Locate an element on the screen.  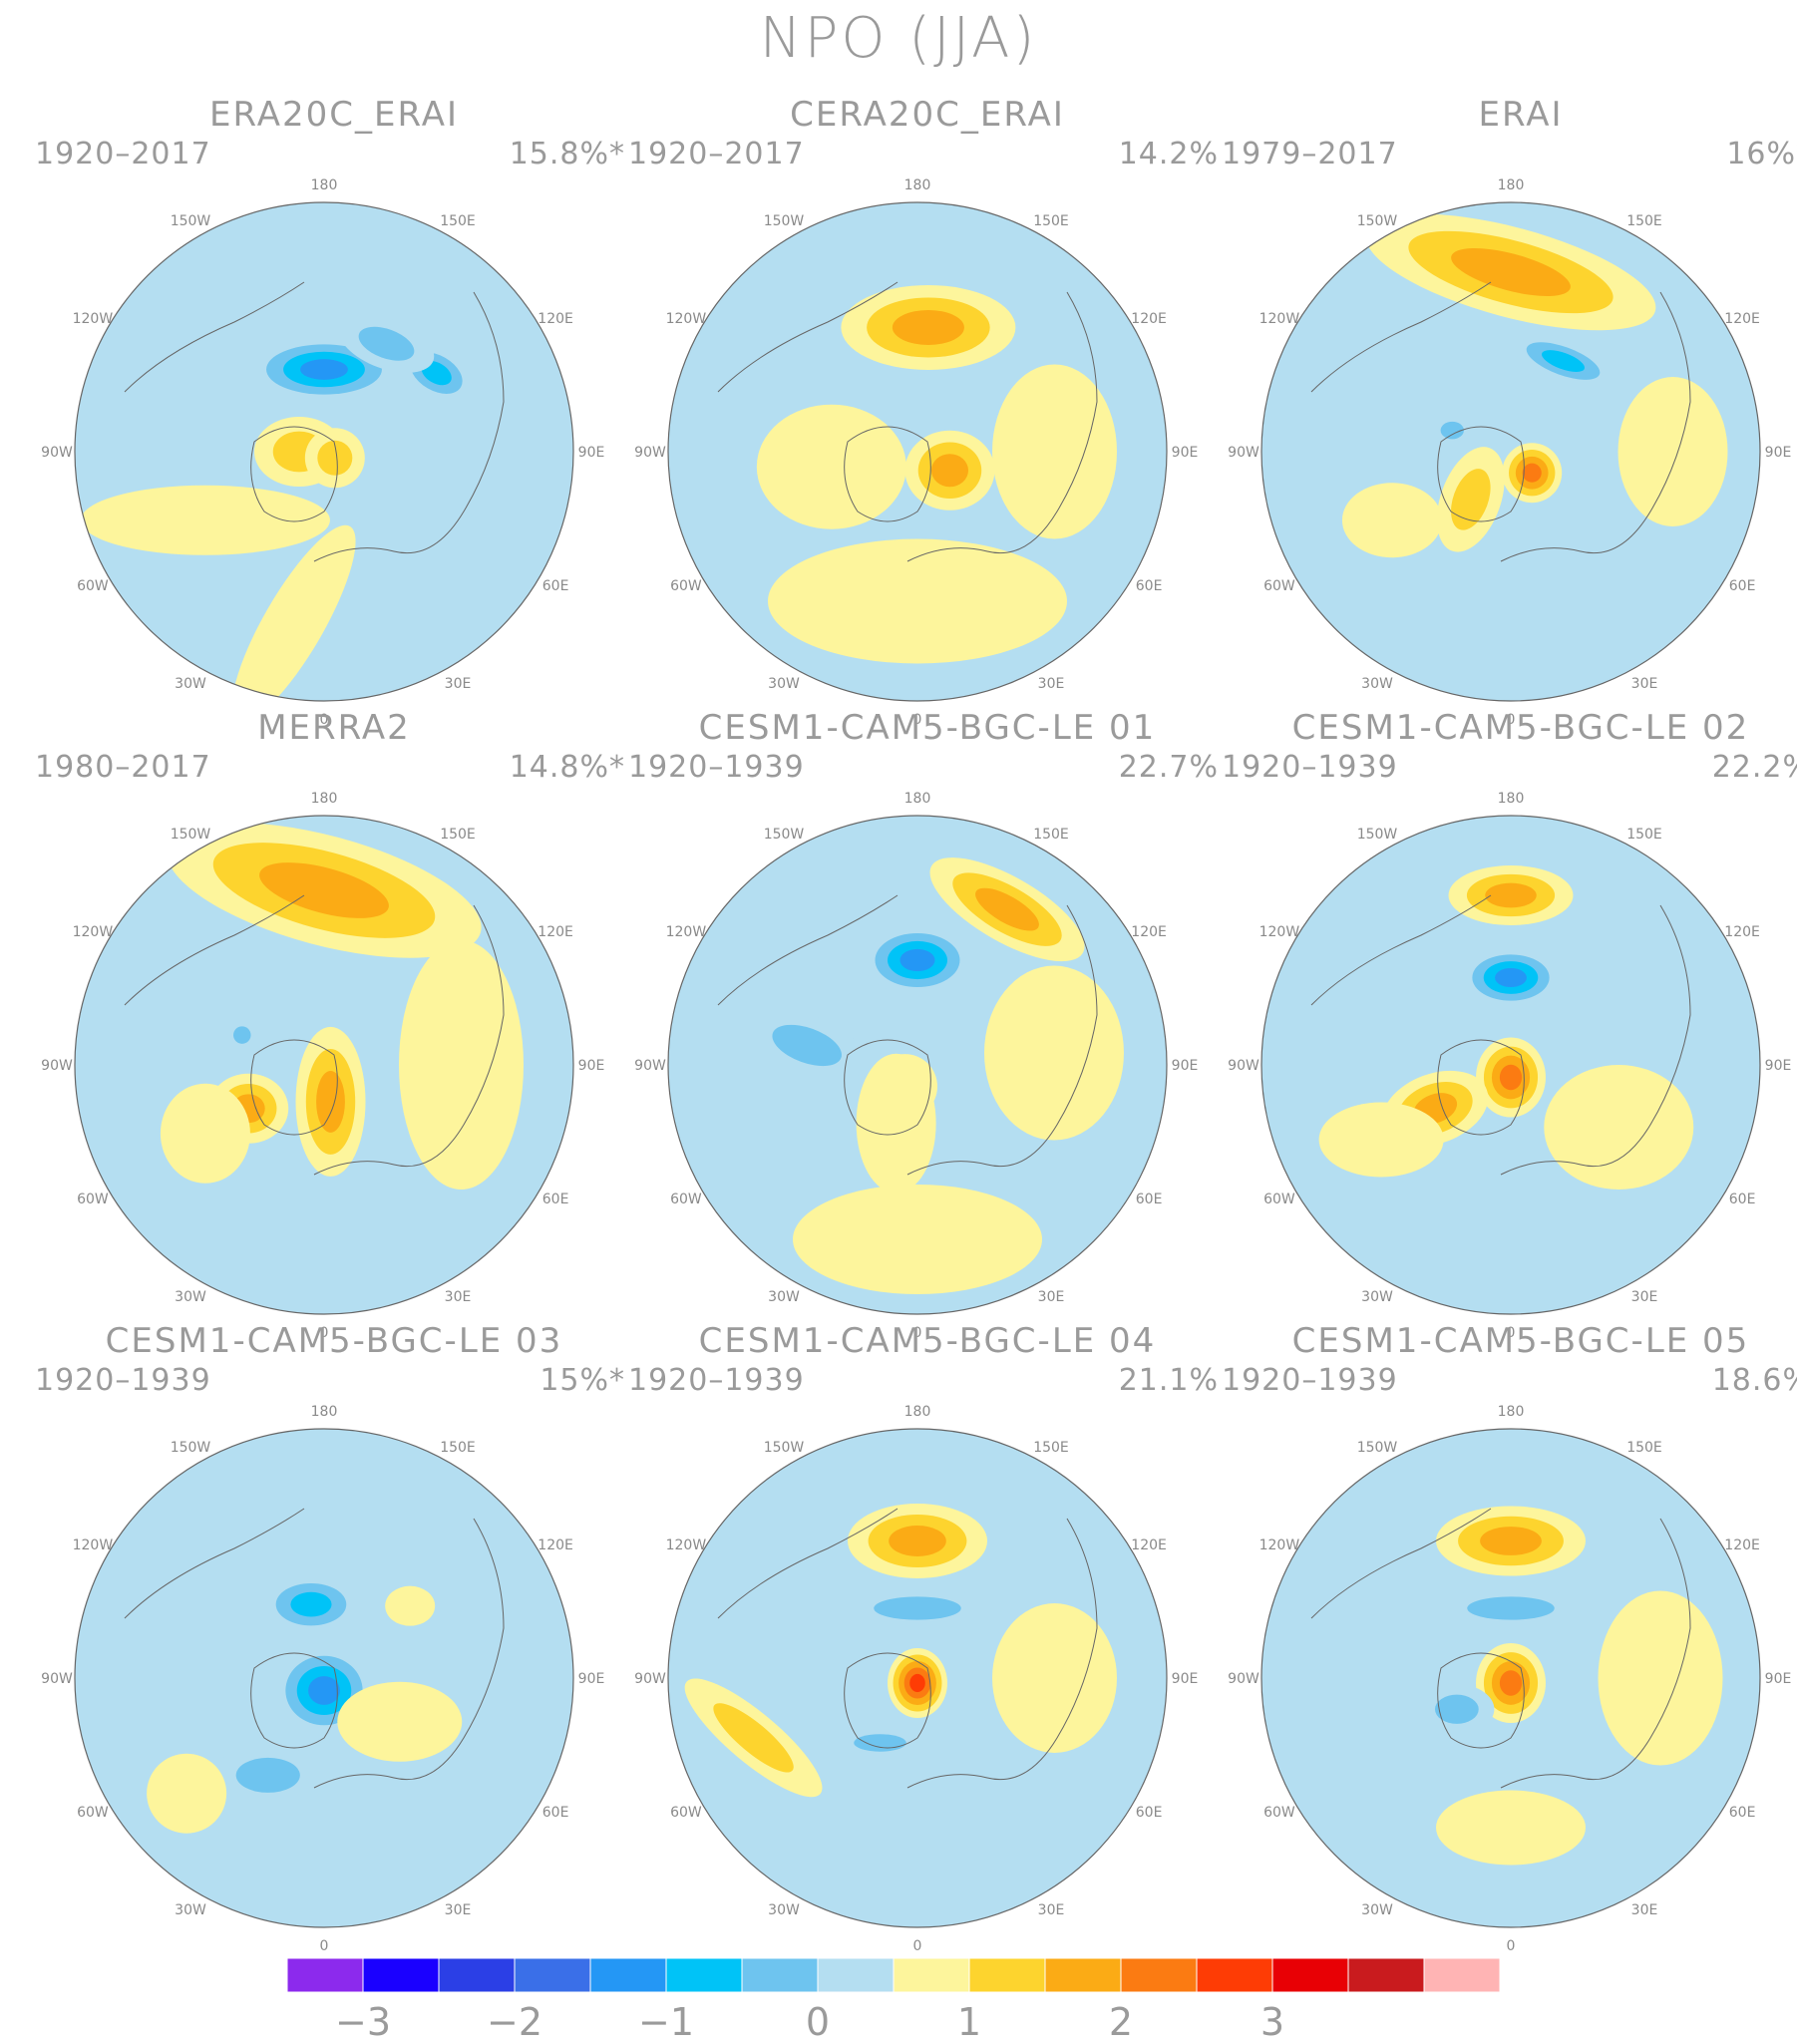
colorbar-tick-label: 3 is located at coordinates (1272, 2022).